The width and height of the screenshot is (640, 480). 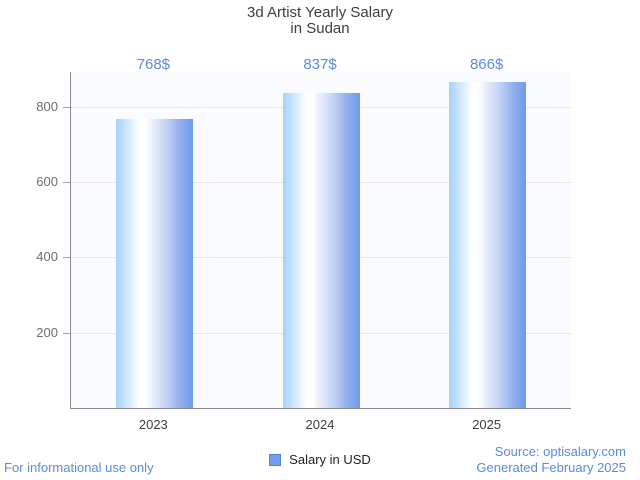 What do you see at coordinates (551, 467) in the screenshot?
I see `generated-text: Generated February 2025` at bounding box center [551, 467].